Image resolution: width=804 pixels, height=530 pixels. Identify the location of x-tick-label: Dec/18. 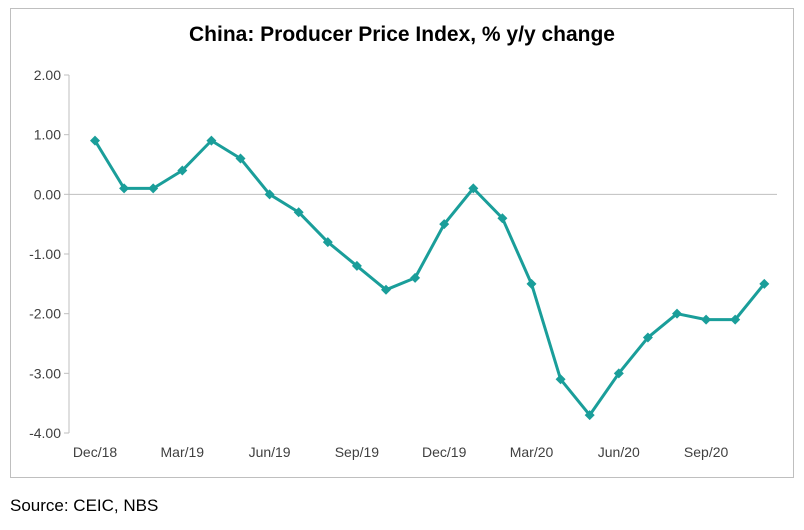
(95, 452).